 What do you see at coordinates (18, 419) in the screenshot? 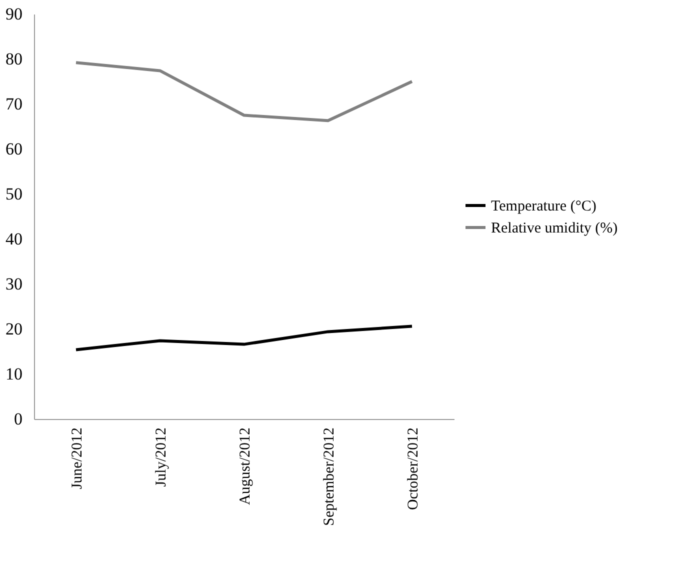
I see `y-tick-label: 0` at bounding box center [18, 419].